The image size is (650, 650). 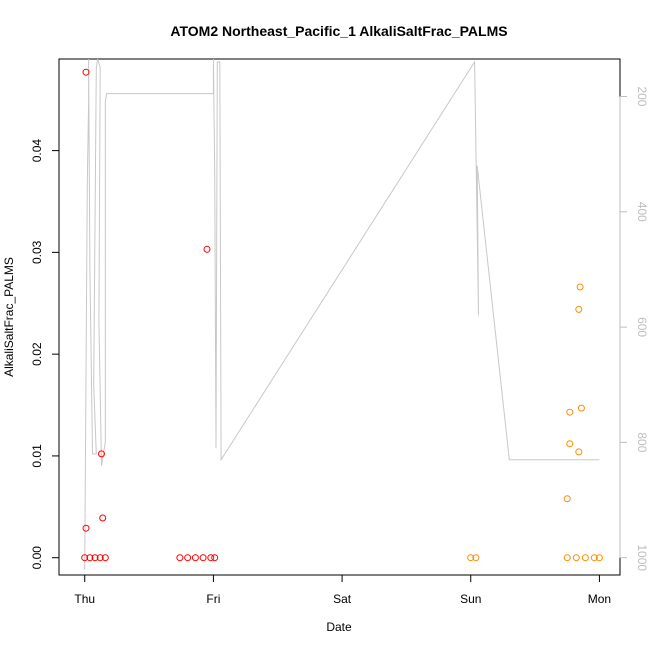 What do you see at coordinates (37, 151) in the screenshot?
I see `y-tick-label: 0.04` at bounding box center [37, 151].